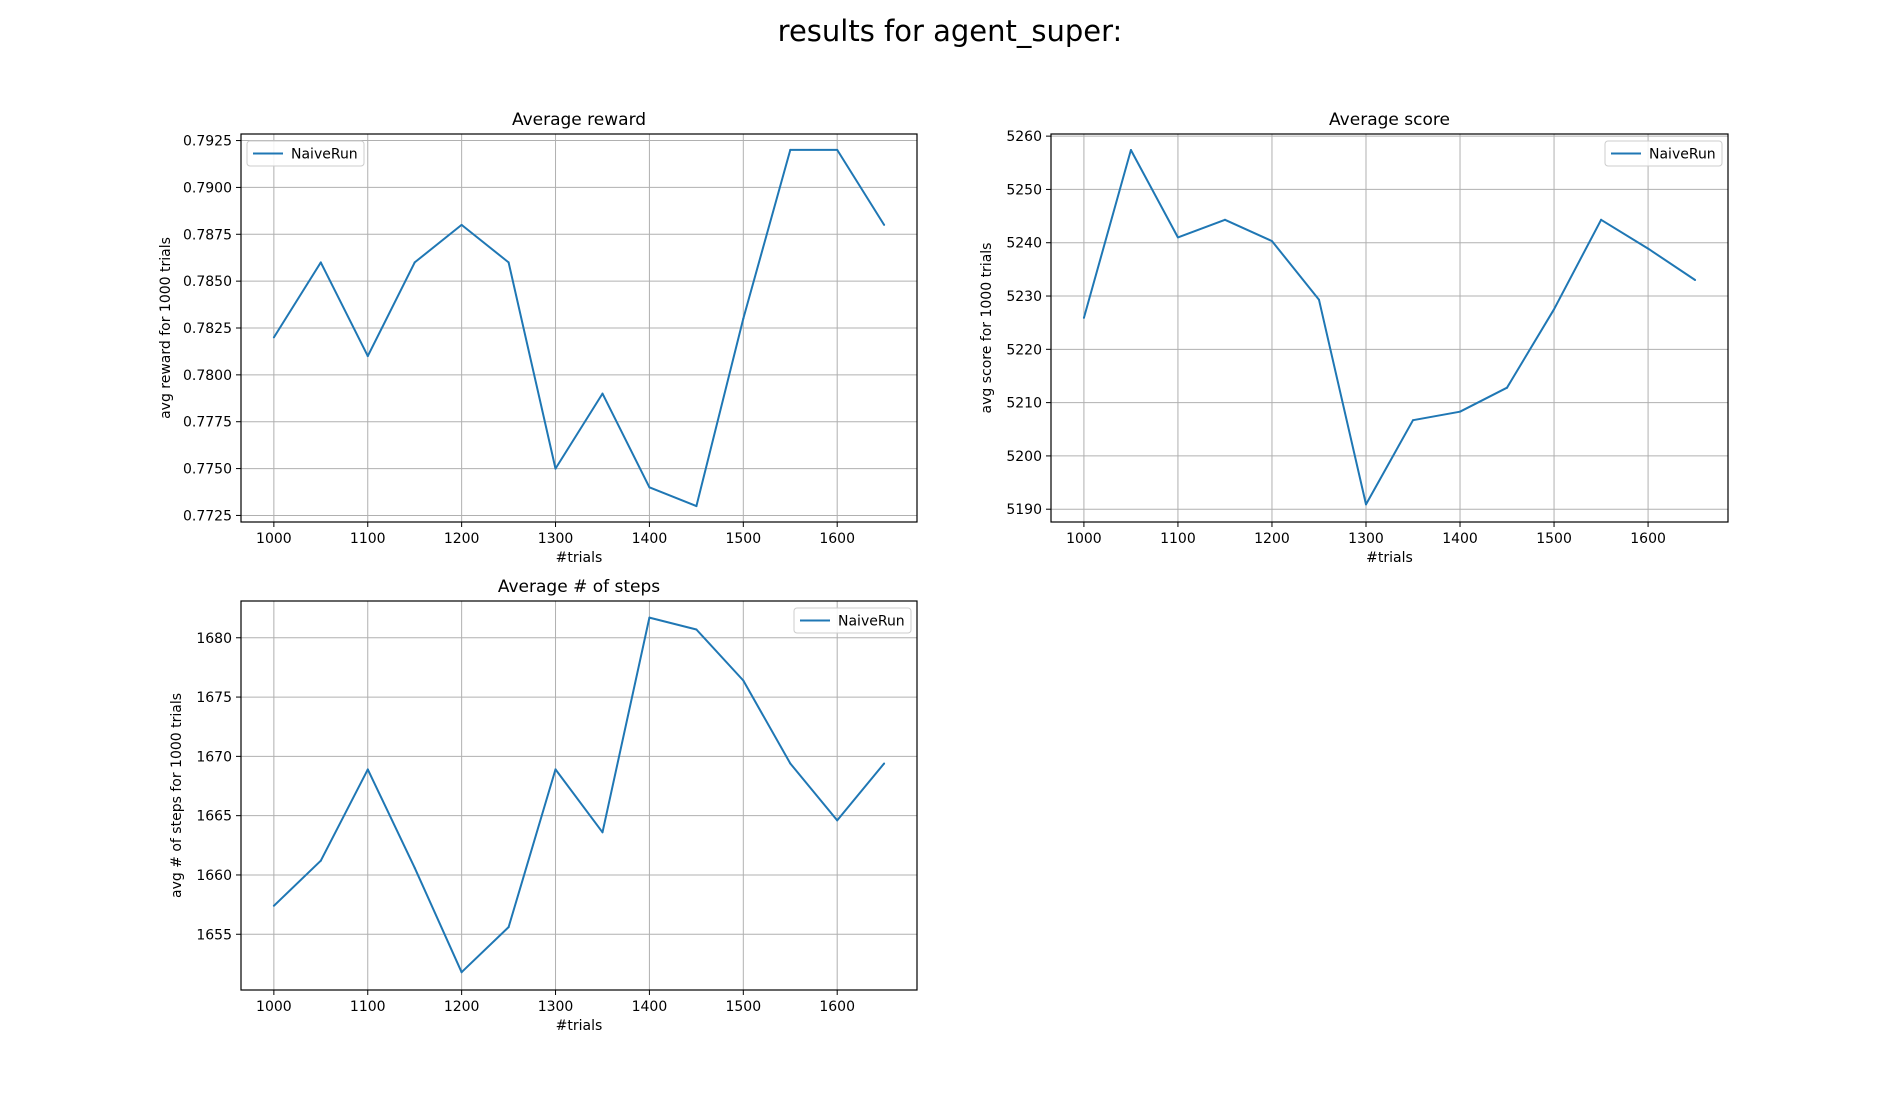  I want to click on subplot-title: Average score, so click(1389, 120).